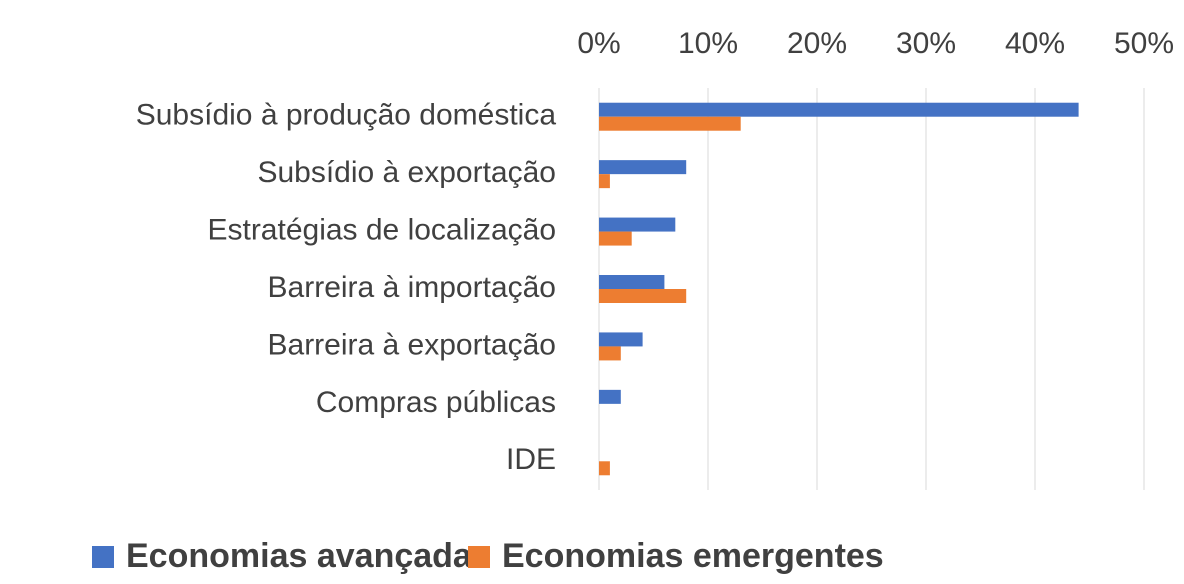 The width and height of the screenshot is (1184, 584). I want to click on x-tick-label: 30%, so click(926, 43).